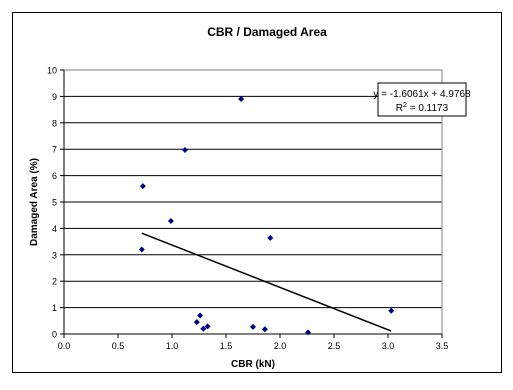 The image size is (513, 390). What do you see at coordinates (422, 94) in the screenshot?
I see `trendline-equation: y = -1.6061x + 4.9768` at bounding box center [422, 94].